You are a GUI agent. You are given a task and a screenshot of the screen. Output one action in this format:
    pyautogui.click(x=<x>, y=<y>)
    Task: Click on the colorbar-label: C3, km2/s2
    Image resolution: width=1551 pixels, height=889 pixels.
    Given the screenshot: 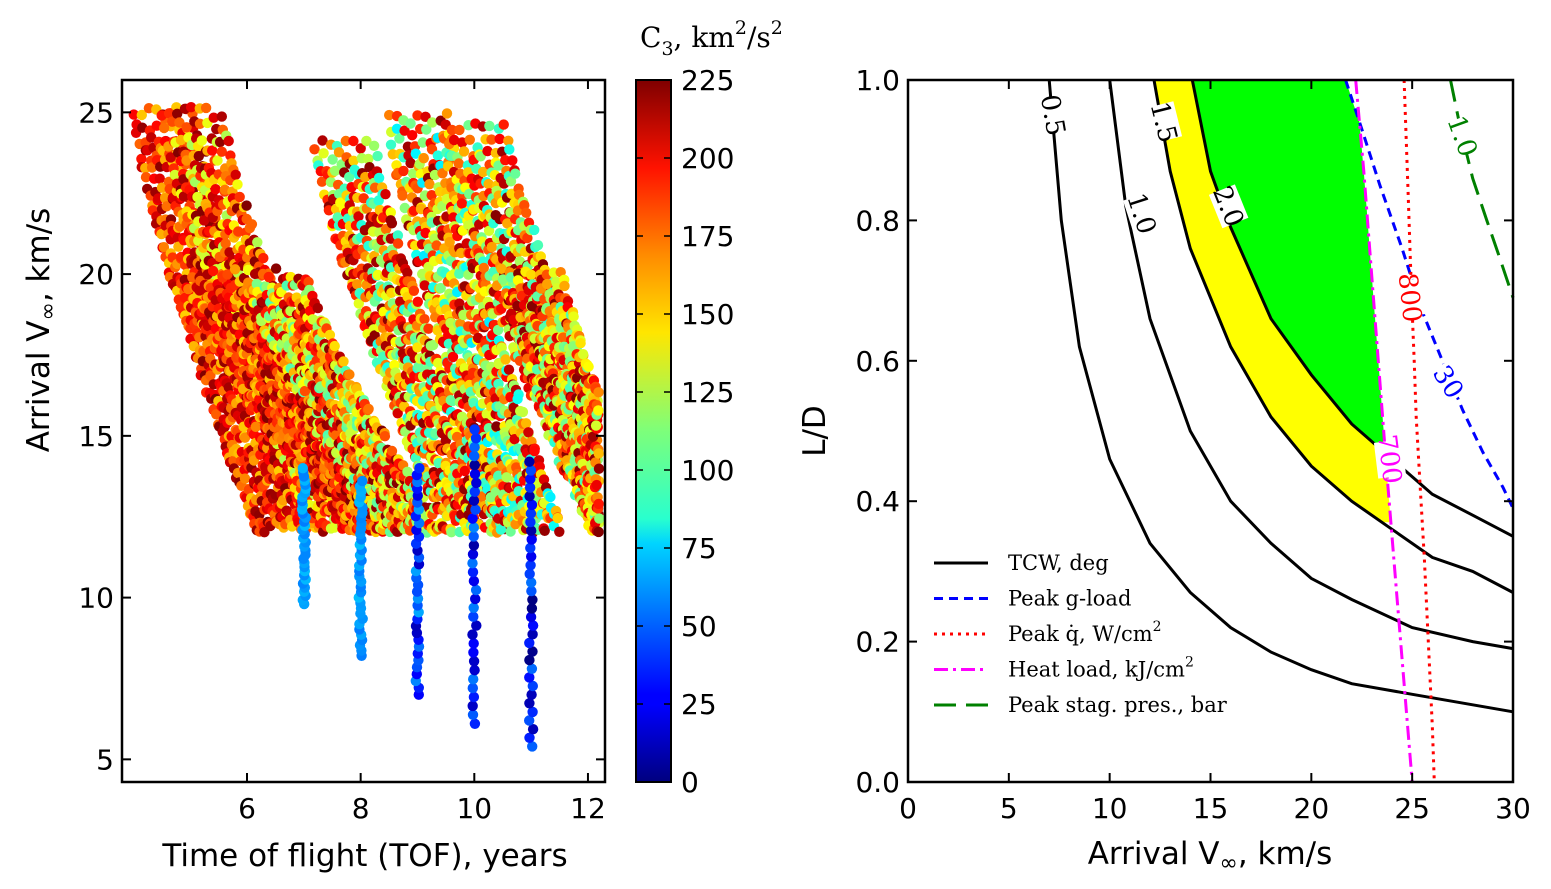 What is the action you would take?
    pyautogui.click(x=711, y=38)
    